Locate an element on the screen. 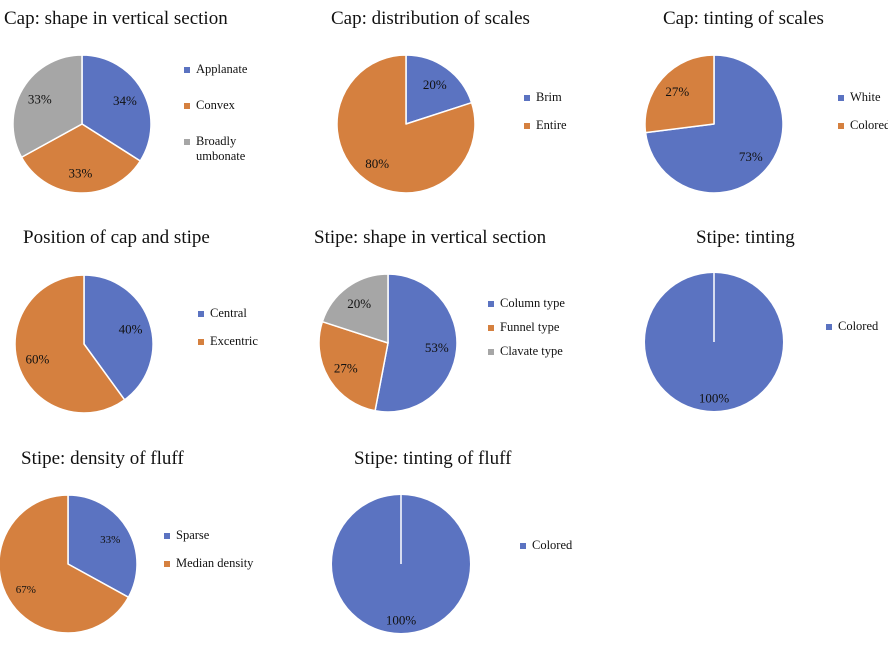 This screenshot has height=648, width=888. pie-chart: 33% 67% is located at coordinates (69, 564).